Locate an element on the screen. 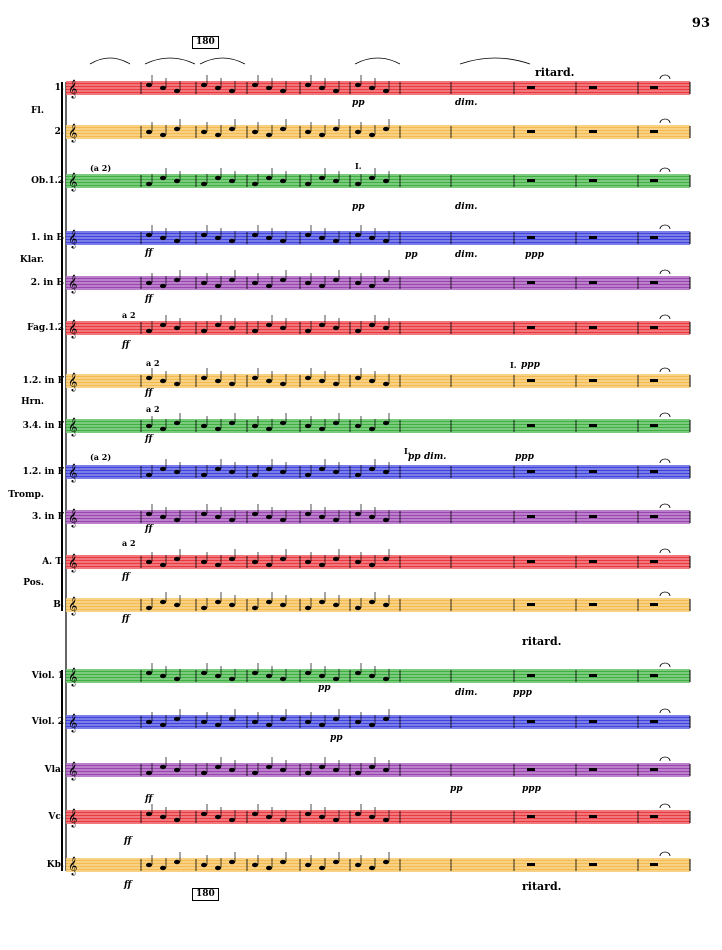 The image size is (722, 950). solo-trumpet: I. is located at coordinates (407, 451).